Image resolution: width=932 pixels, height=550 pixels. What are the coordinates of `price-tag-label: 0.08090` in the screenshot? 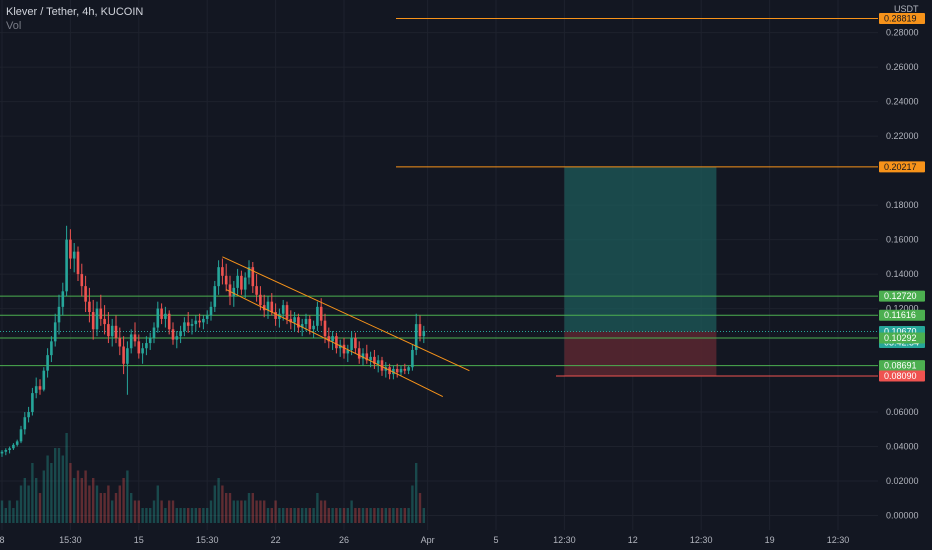 It's located at (900, 376).